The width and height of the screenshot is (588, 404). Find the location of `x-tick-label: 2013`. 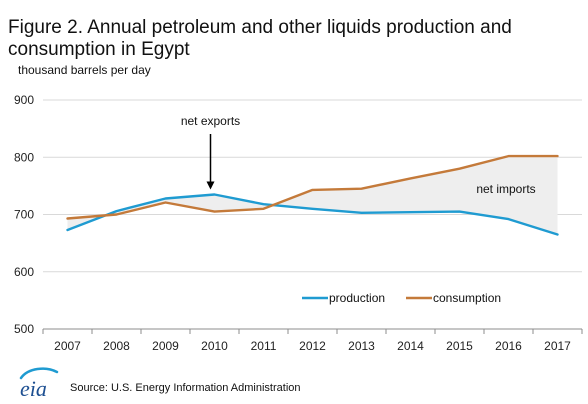

x-tick-label: 2013 is located at coordinates (361, 346).